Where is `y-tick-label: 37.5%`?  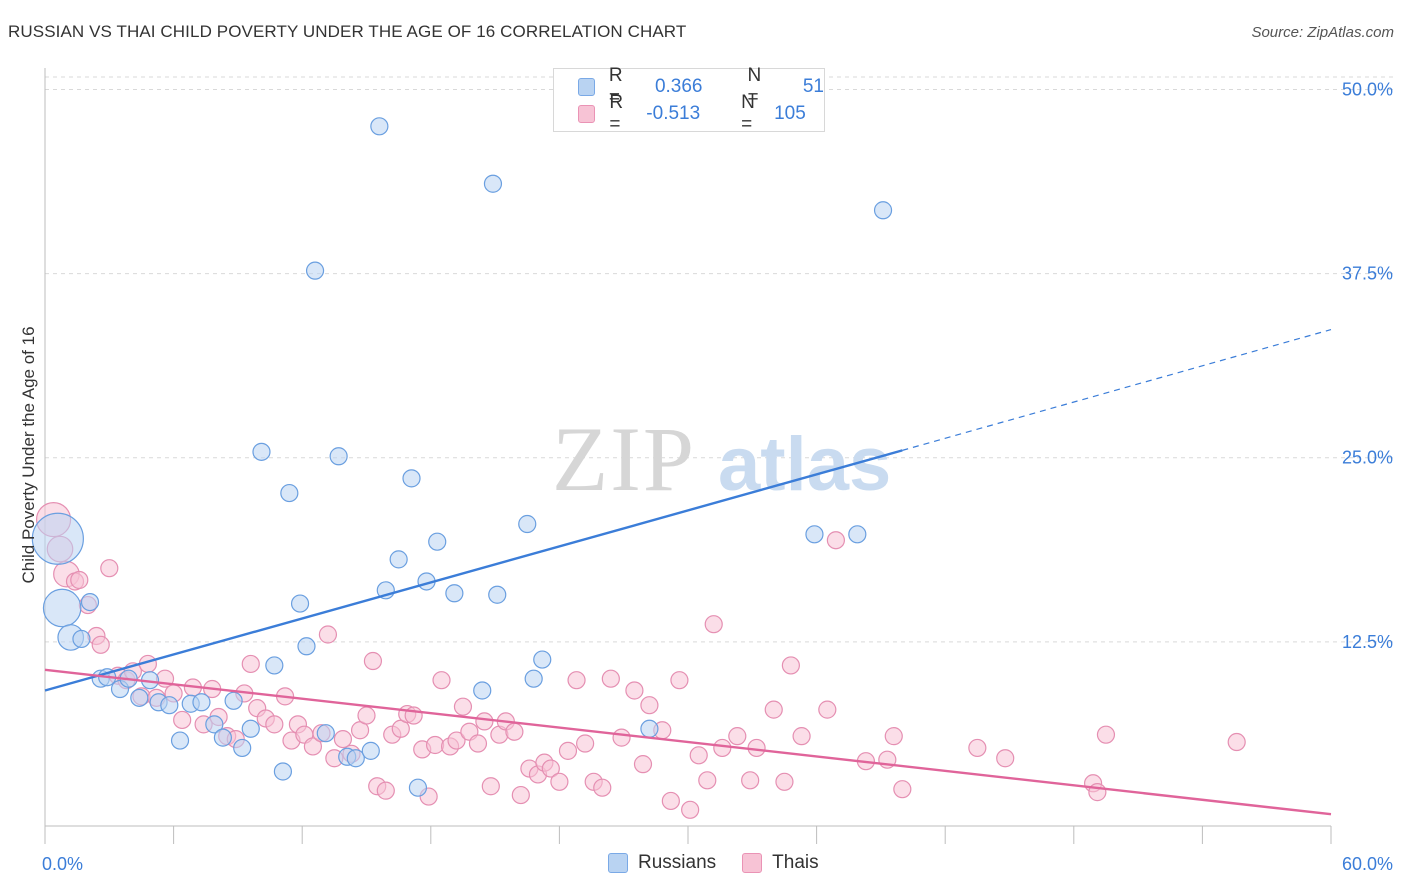 y-tick-label: 37.5% is located at coordinates (1367, 274).